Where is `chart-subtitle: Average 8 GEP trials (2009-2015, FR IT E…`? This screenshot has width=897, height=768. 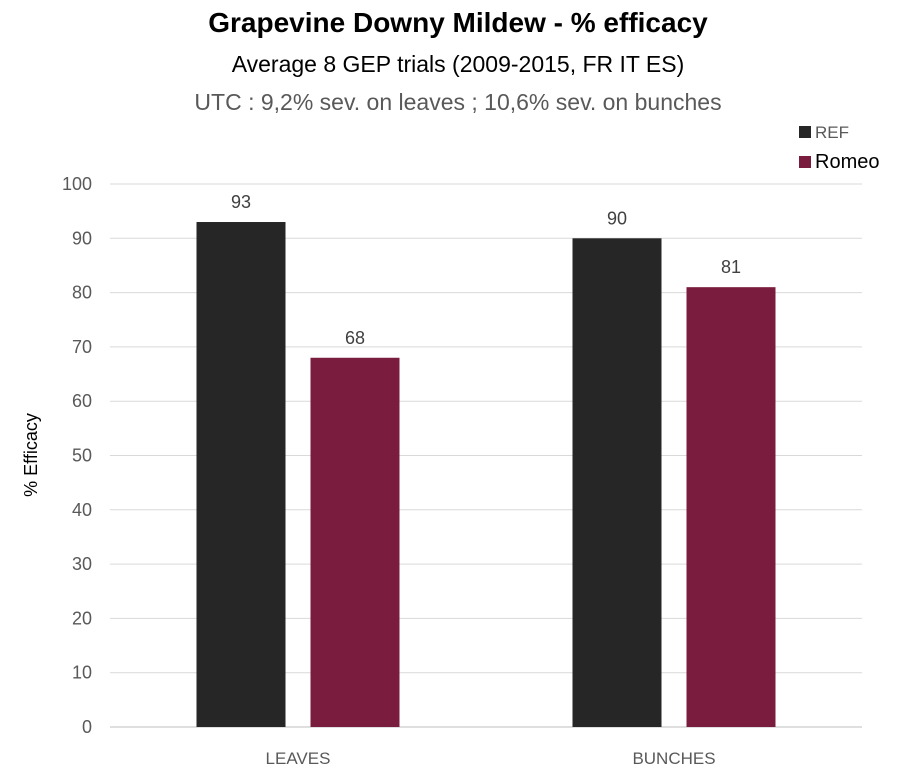
chart-subtitle: Average 8 GEP trials (2009-2015, FR IT E… is located at coordinates (458, 64).